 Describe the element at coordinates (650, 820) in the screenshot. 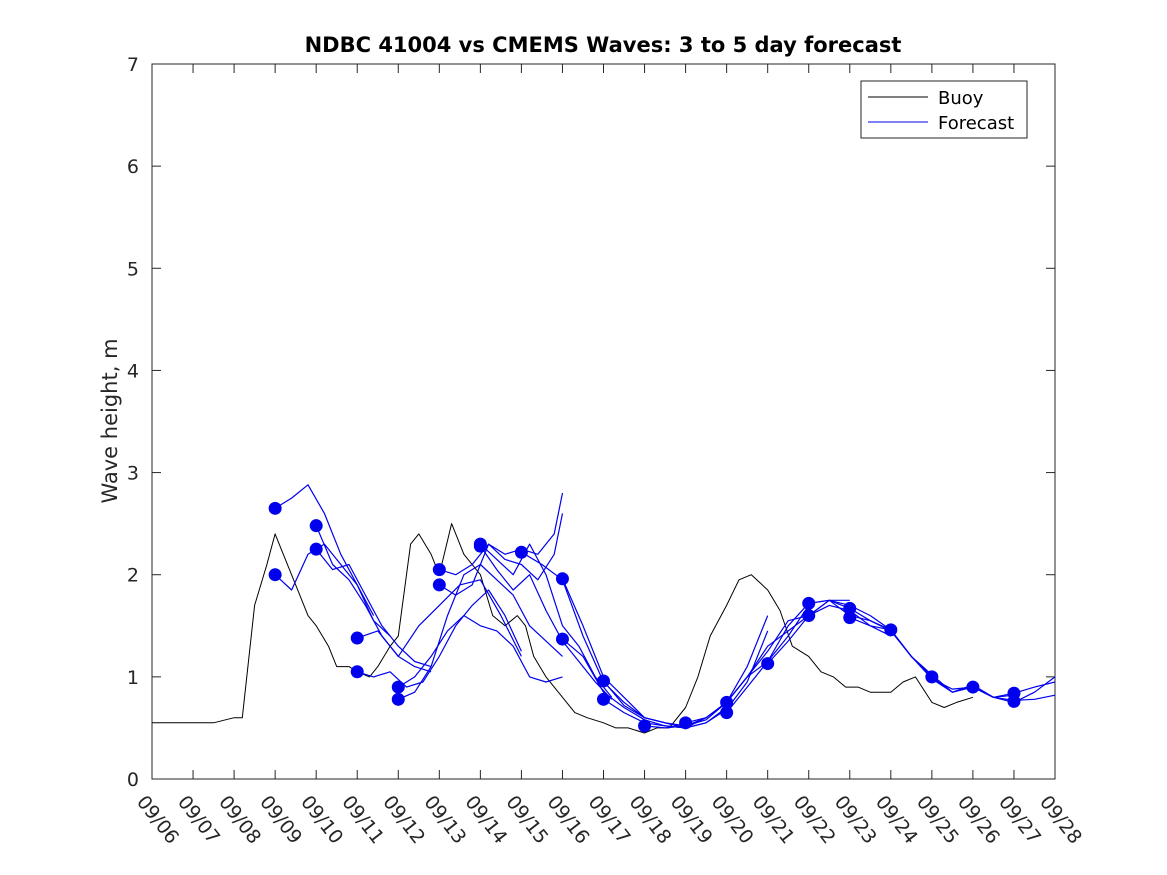

I see `x-tick-label-12: 09/18` at that location.